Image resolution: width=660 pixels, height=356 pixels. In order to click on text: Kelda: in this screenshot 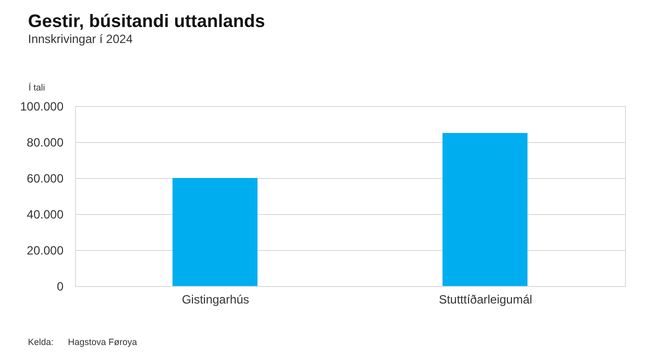, I will do `click(41, 342)`.